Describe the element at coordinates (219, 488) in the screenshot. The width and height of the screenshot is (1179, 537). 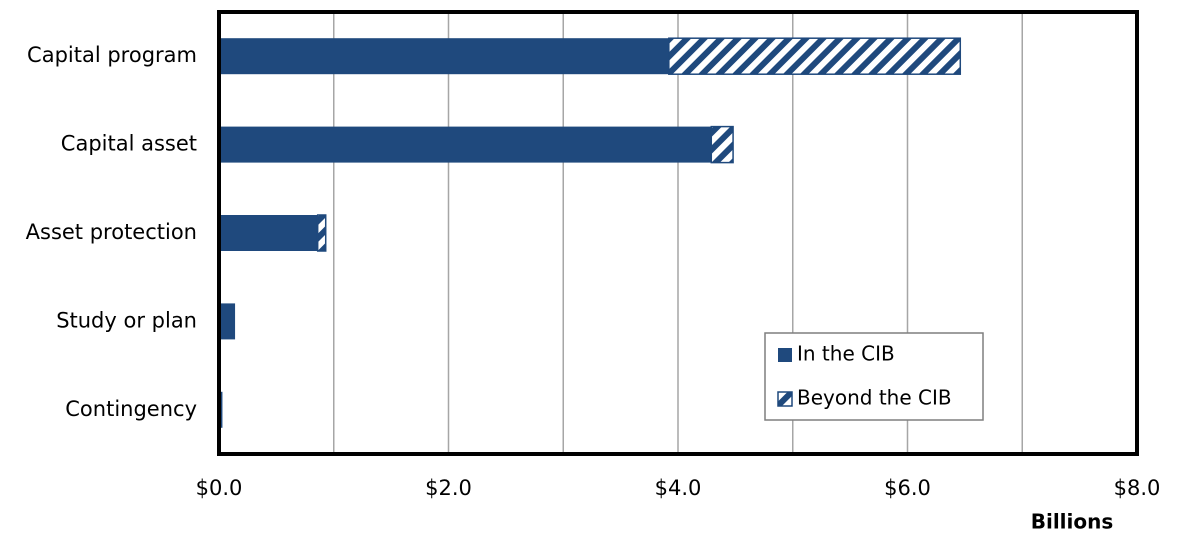
I see `x-tick-label: $0.0` at that location.